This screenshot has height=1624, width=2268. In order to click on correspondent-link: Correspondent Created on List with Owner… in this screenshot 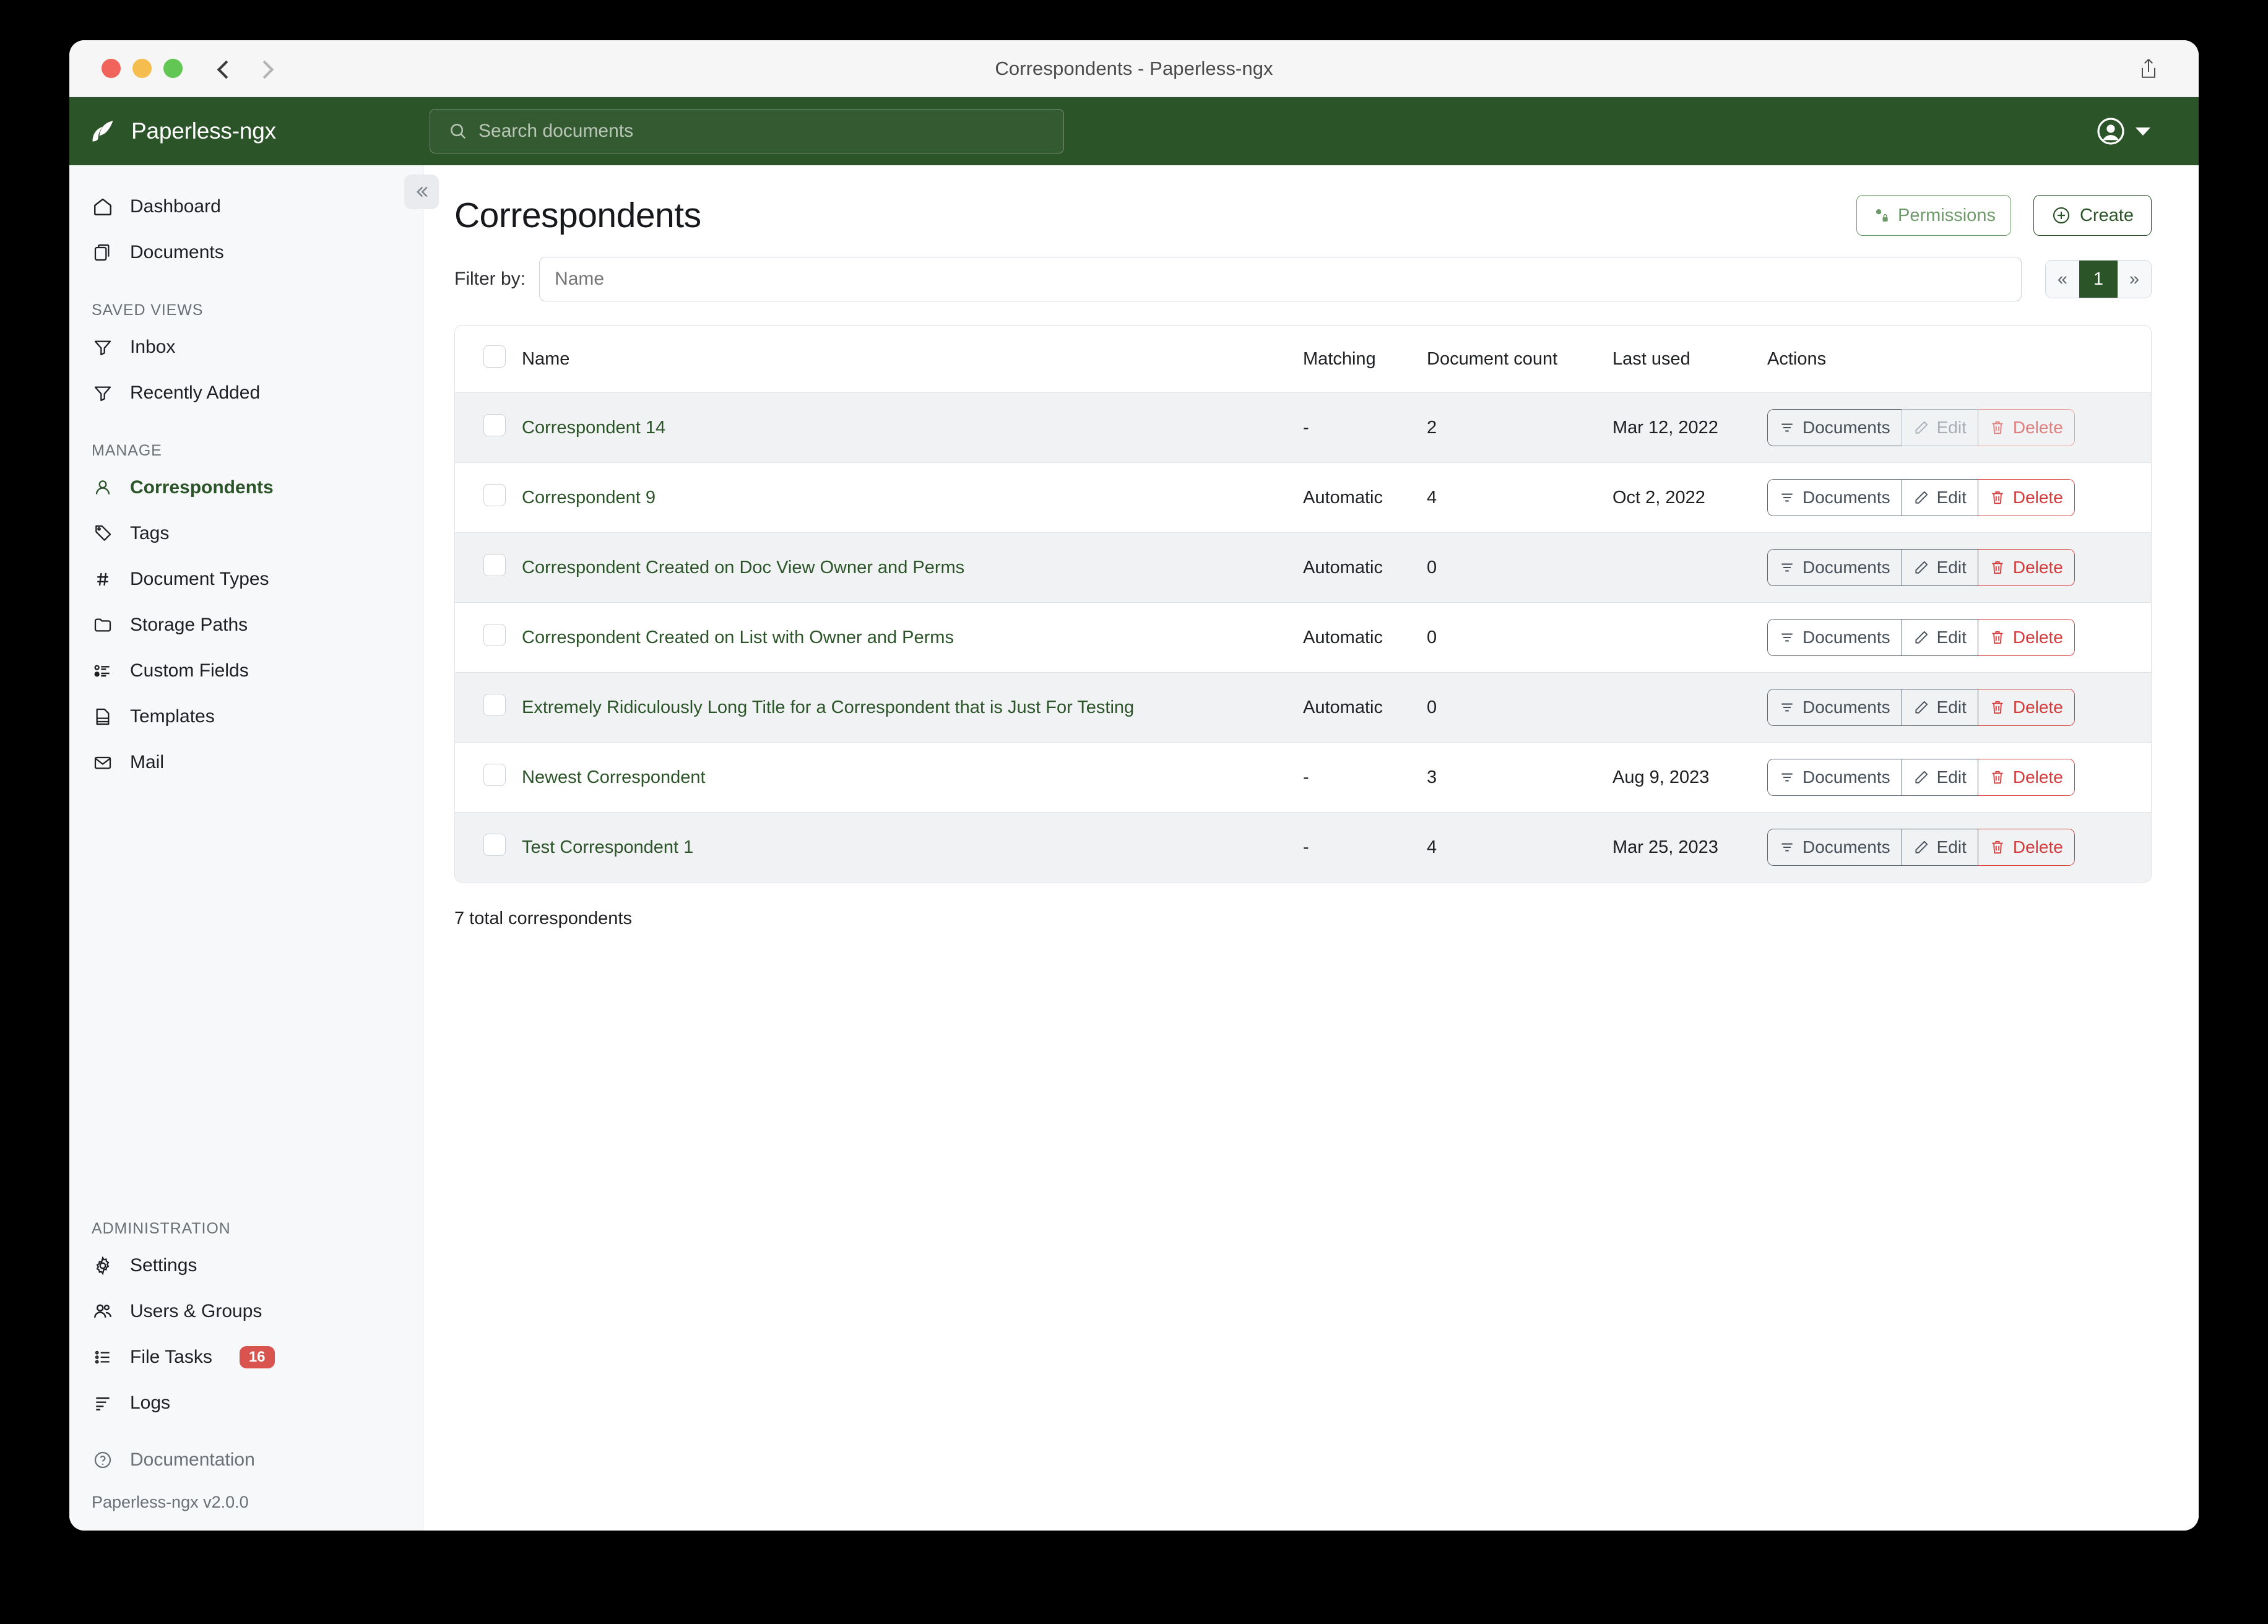, I will do `click(738, 637)`.